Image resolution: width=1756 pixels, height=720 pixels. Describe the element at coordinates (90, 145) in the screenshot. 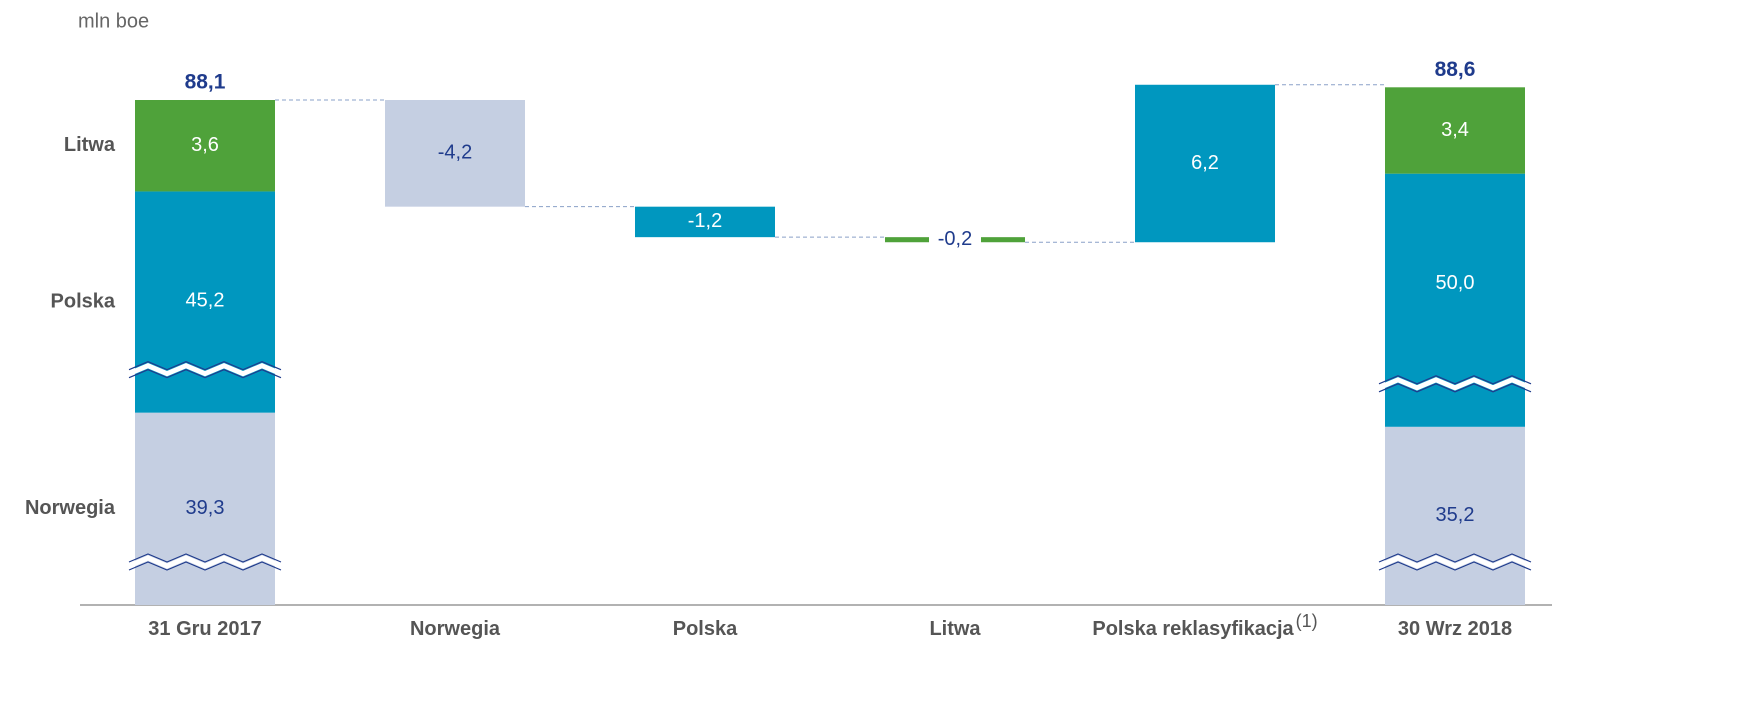

I see `row-label: Litwa` at that location.